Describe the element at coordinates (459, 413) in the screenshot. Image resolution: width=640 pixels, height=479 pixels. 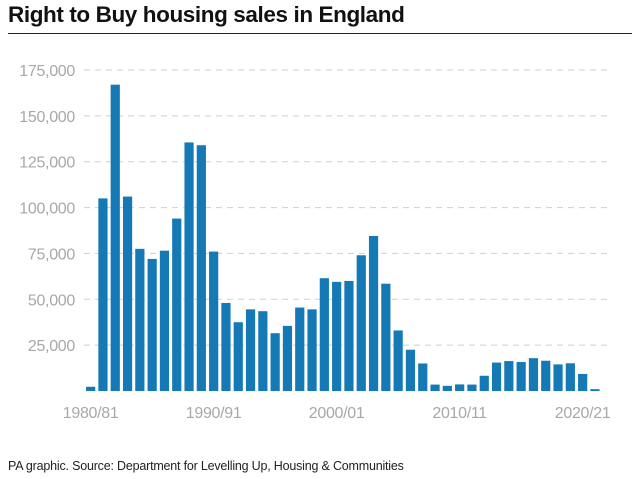
I see `x-tick-label: 2010/11` at that location.